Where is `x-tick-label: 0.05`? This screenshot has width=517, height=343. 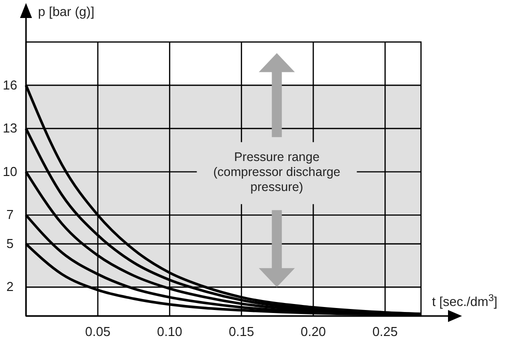
x-tick-label: 0.05 is located at coordinates (97, 331).